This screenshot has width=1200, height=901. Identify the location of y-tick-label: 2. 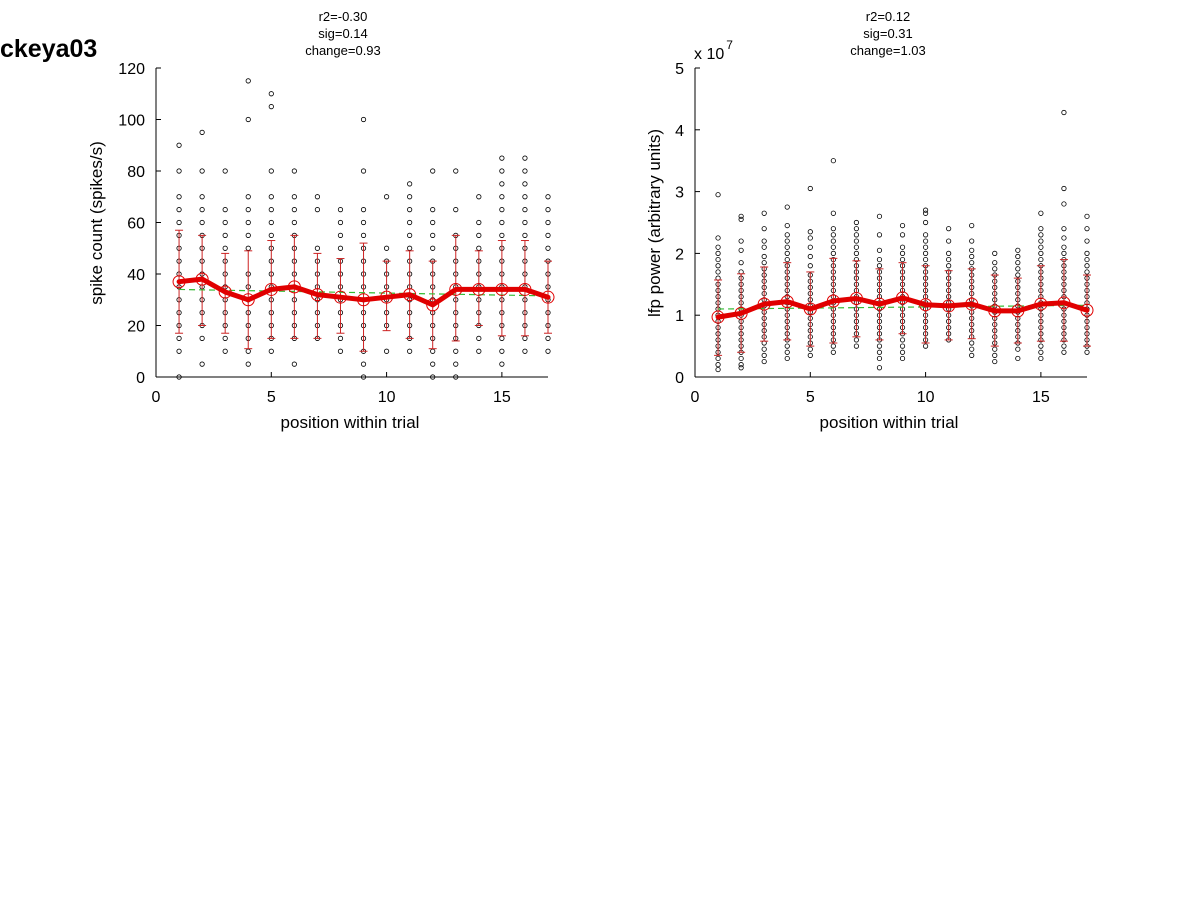
(679, 254).